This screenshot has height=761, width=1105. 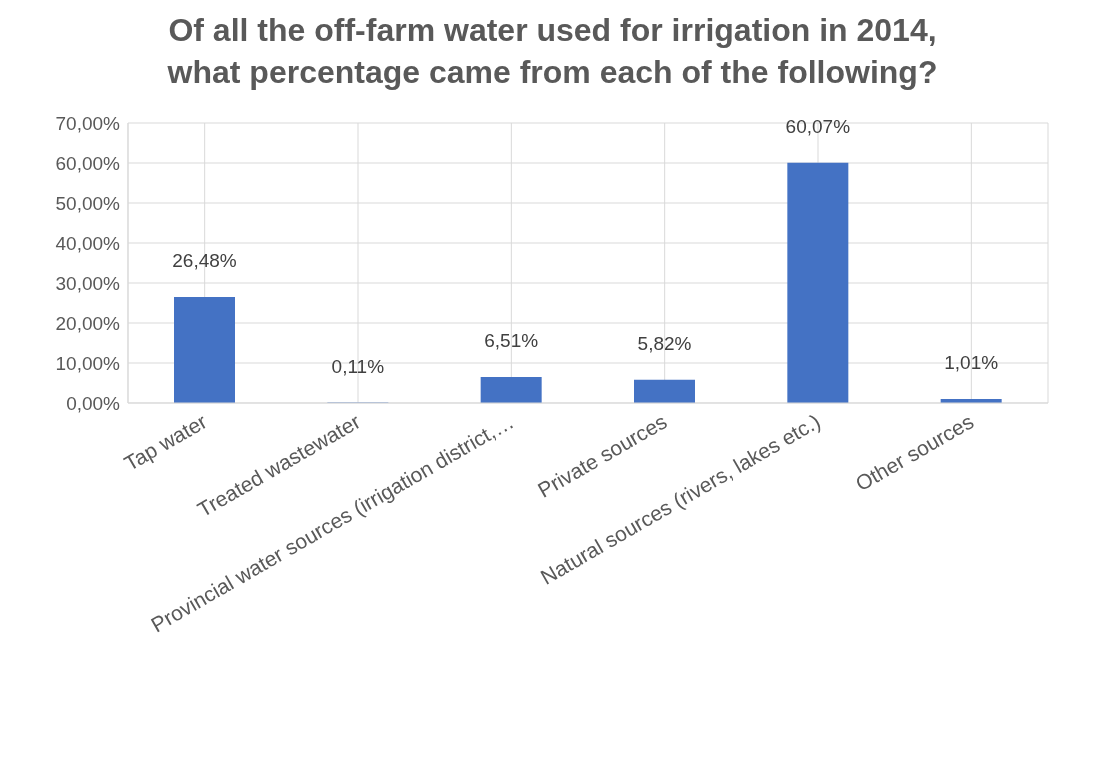 I want to click on y-tick-label: 60,00%, so click(x=88, y=163).